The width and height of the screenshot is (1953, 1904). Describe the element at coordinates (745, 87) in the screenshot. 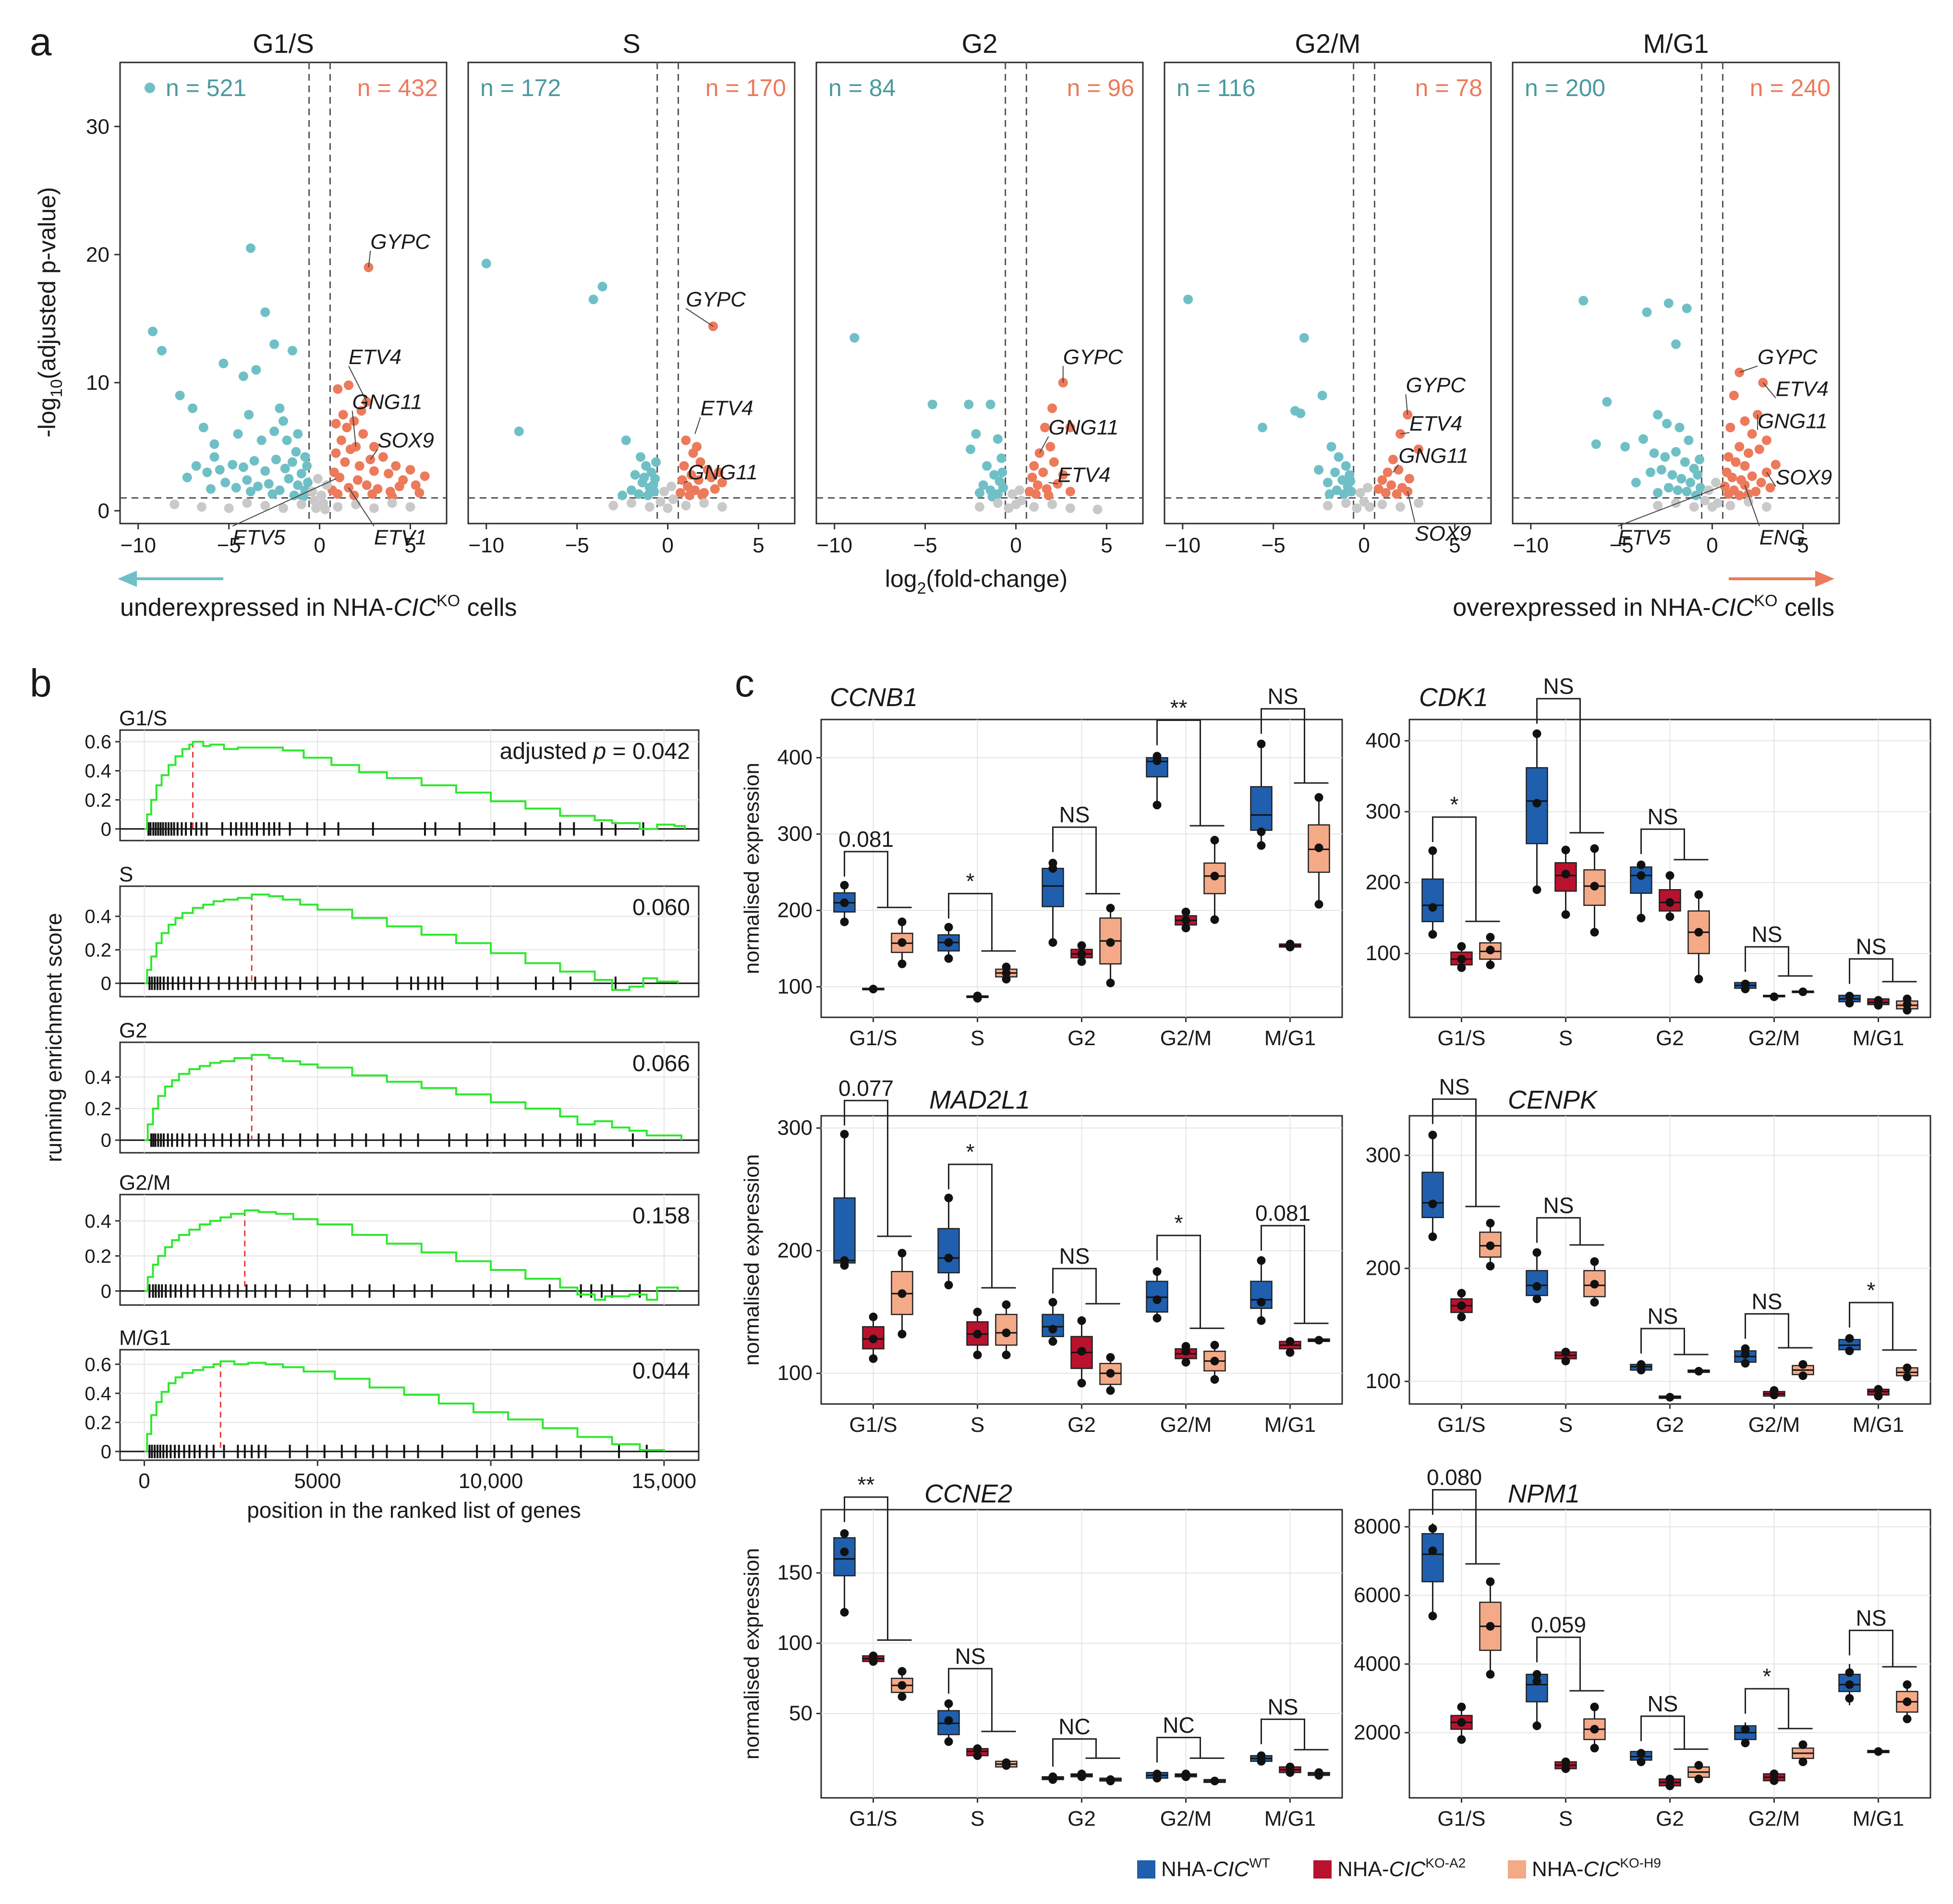

I see `n-up: n = 170` at that location.